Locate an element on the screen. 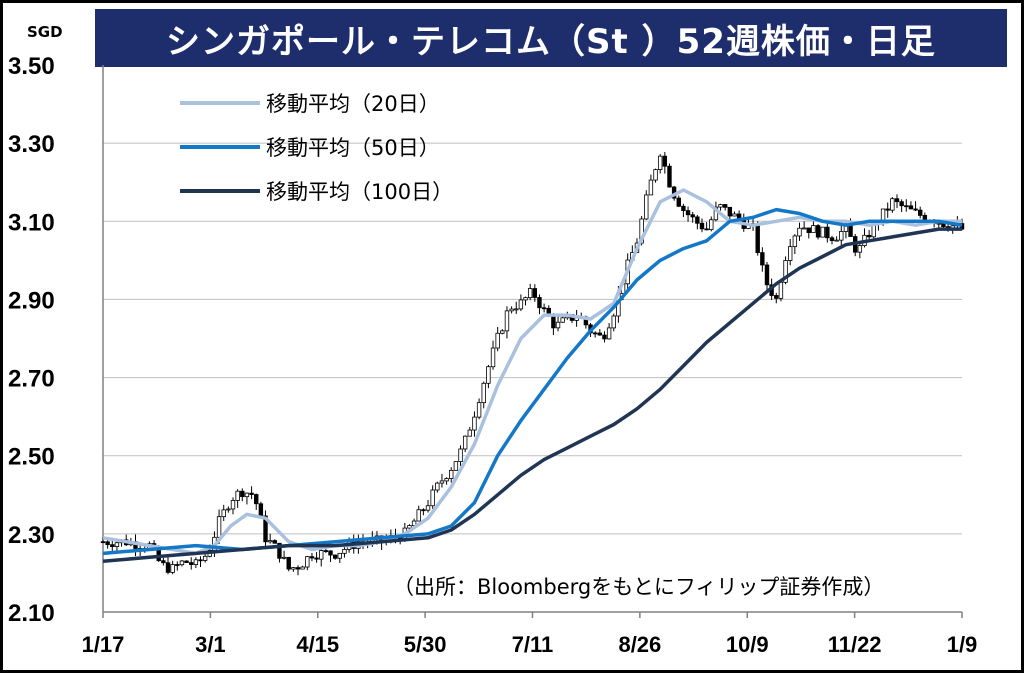 This screenshot has height=673, width=1024. x-tick-label-4/15: 4/15 is located at coordinates (317, 644).